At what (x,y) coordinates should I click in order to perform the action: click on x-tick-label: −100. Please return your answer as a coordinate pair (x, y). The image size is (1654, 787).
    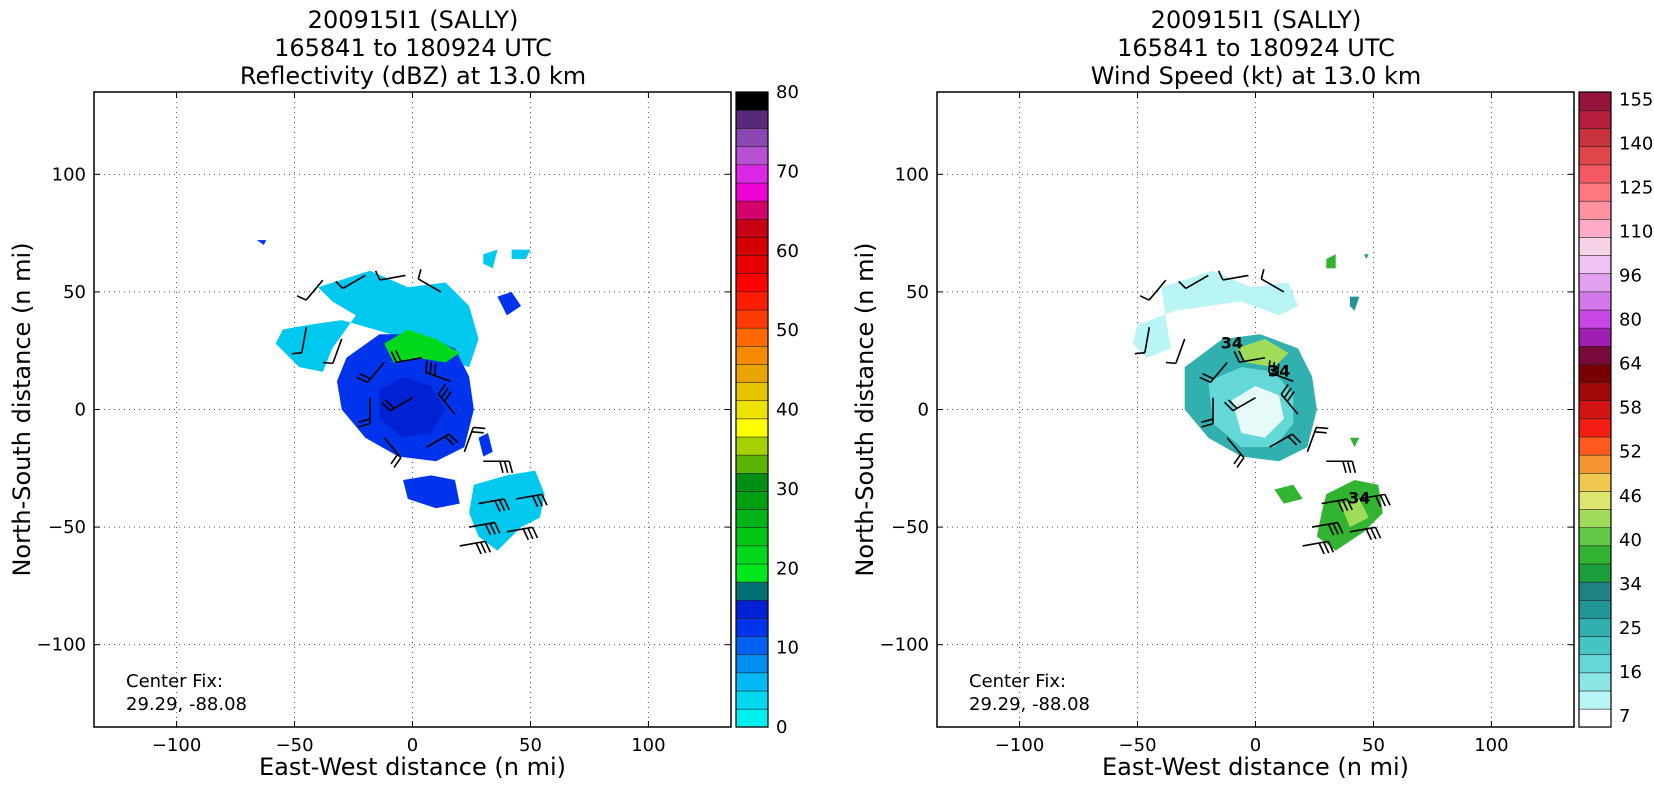
    Looking at the image, I should click on (1019, 745).